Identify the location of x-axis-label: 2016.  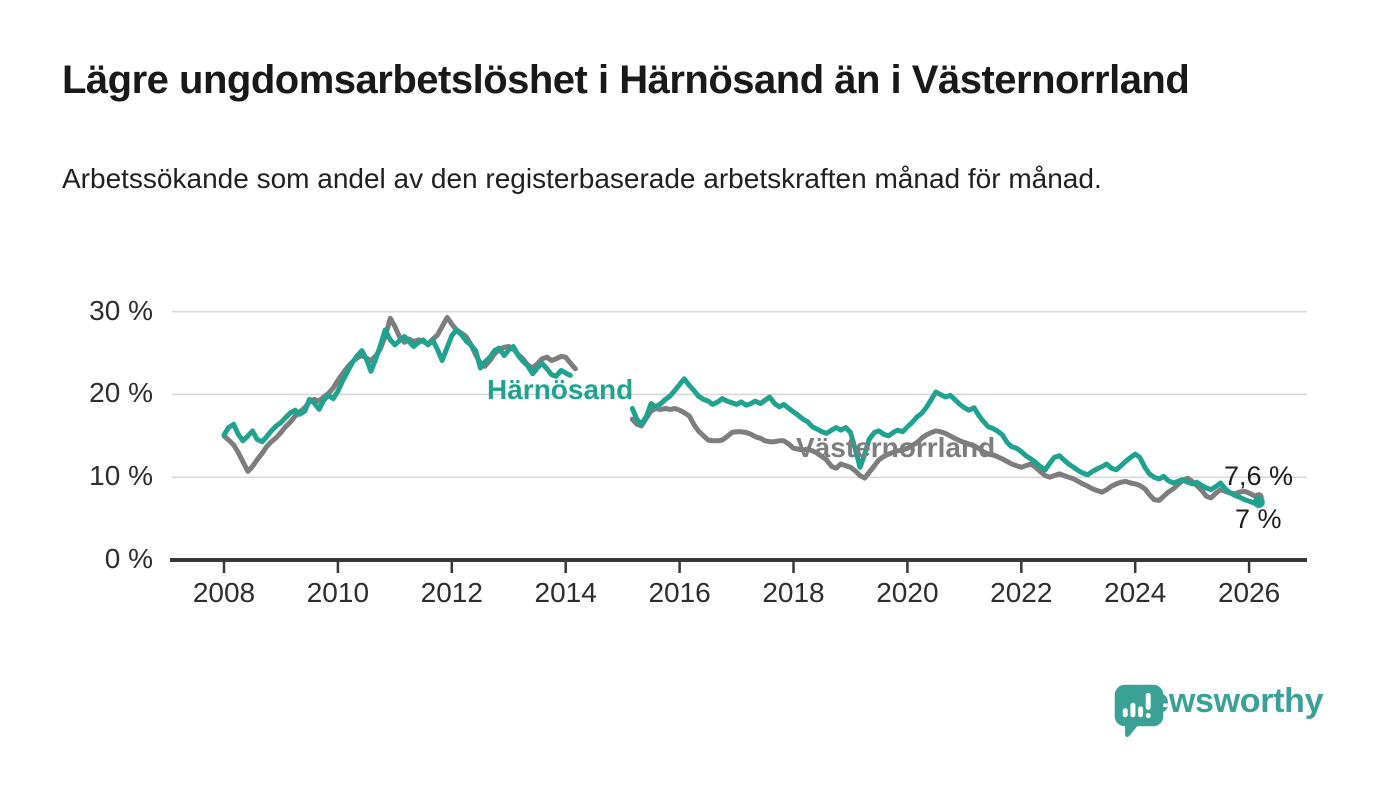
(679, 592).